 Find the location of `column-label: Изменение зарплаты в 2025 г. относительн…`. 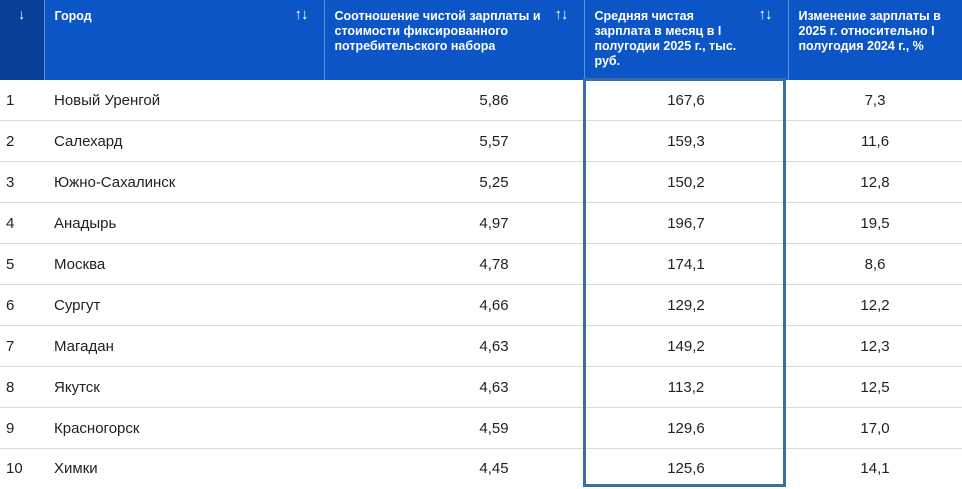

column-label: Изменение зарплаты в 2025 г. относительн… is located at coordinates (869, 31).